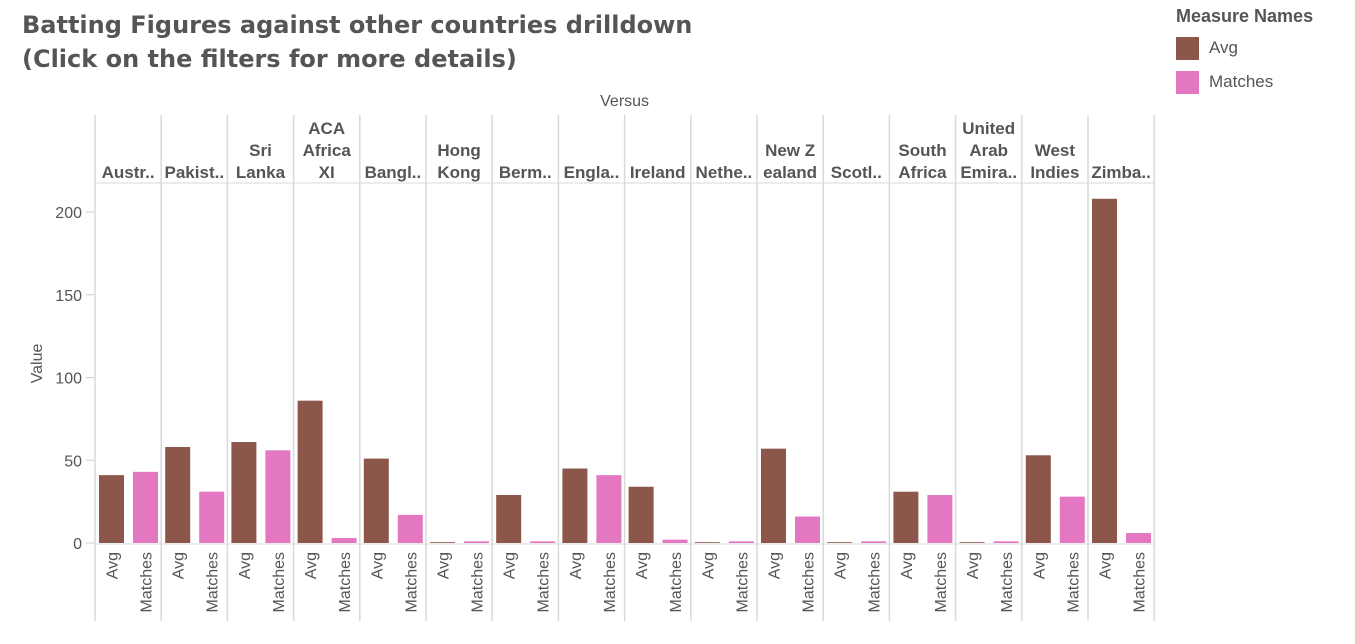 The image size is (1355, 644). Describe the element at coordinates (68, 379) in the screenshot. I see `y-tick-label: 100` at that location.